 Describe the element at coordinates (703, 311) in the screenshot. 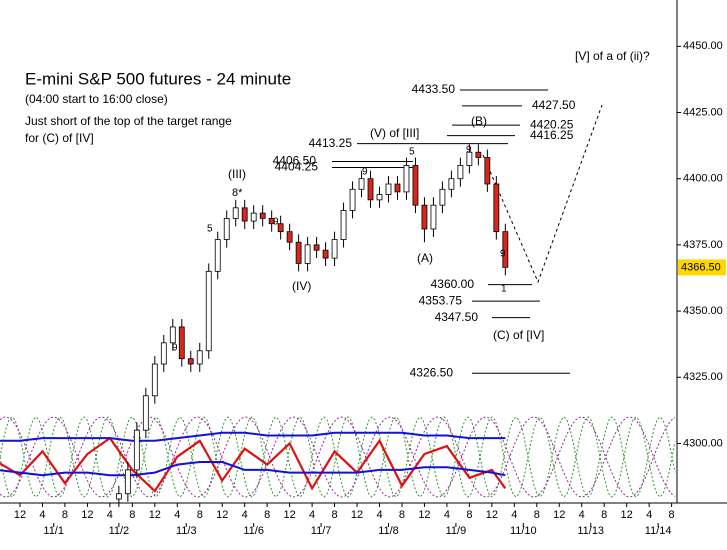

I see `y-tick-label: 4350.00` at that location.